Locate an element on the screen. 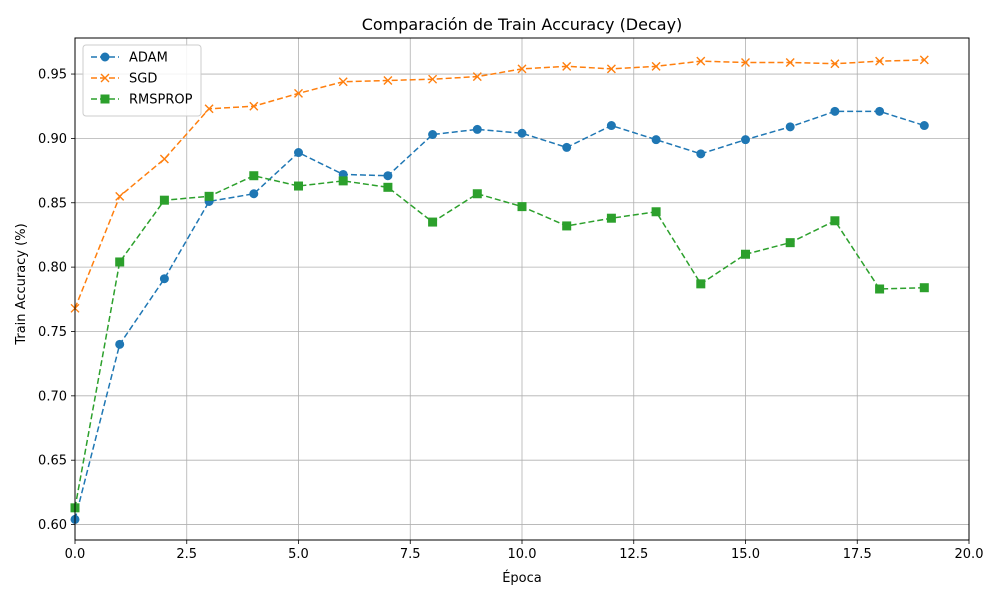 The image size is (1000, 600). legend: ADAM SGD RMSPROP is located at coordinates (142, 80).